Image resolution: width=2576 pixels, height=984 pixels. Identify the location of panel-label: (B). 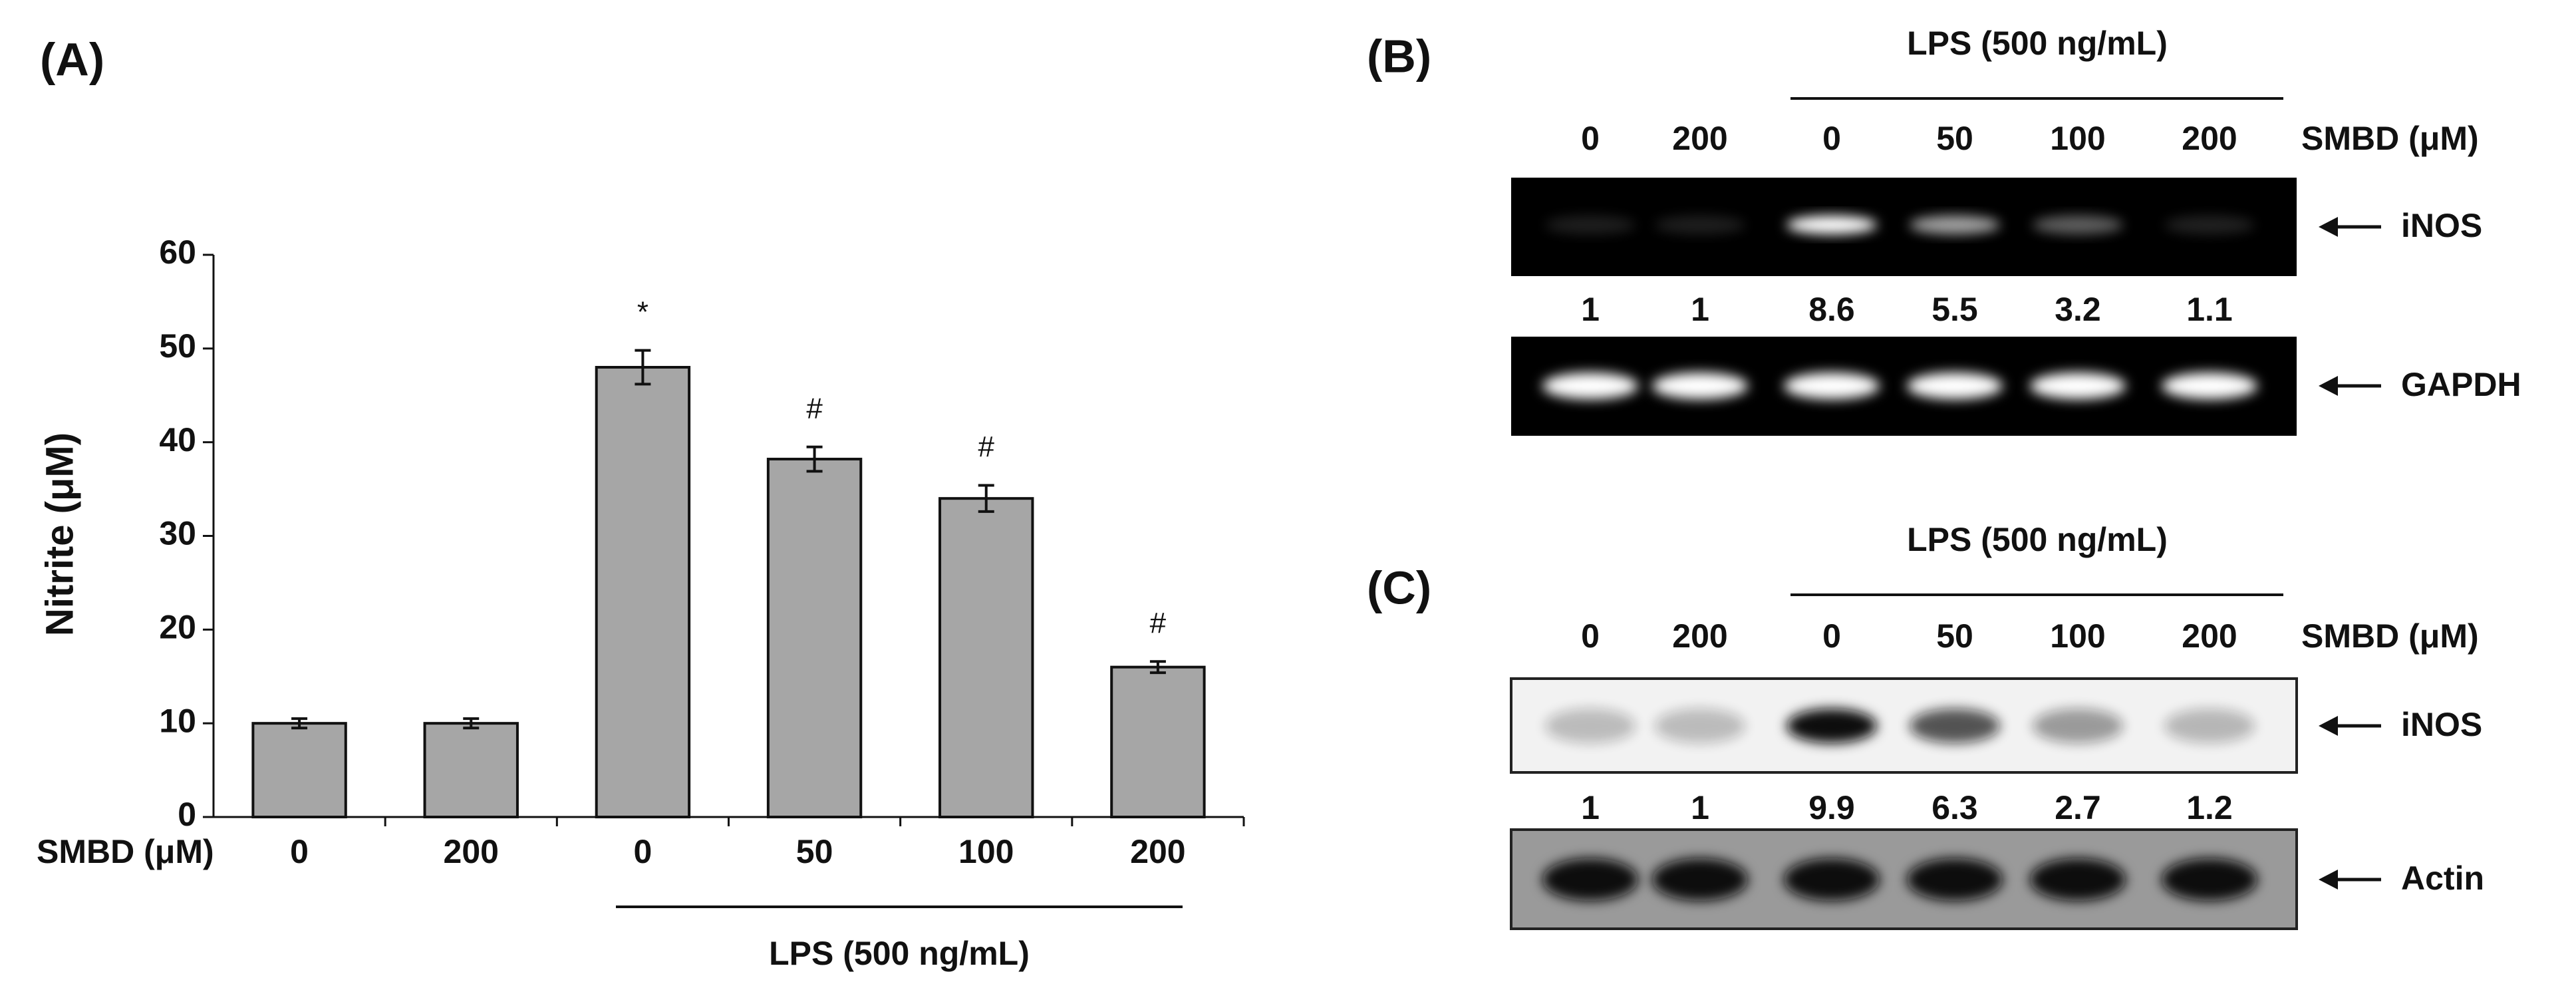
(1399, 56).